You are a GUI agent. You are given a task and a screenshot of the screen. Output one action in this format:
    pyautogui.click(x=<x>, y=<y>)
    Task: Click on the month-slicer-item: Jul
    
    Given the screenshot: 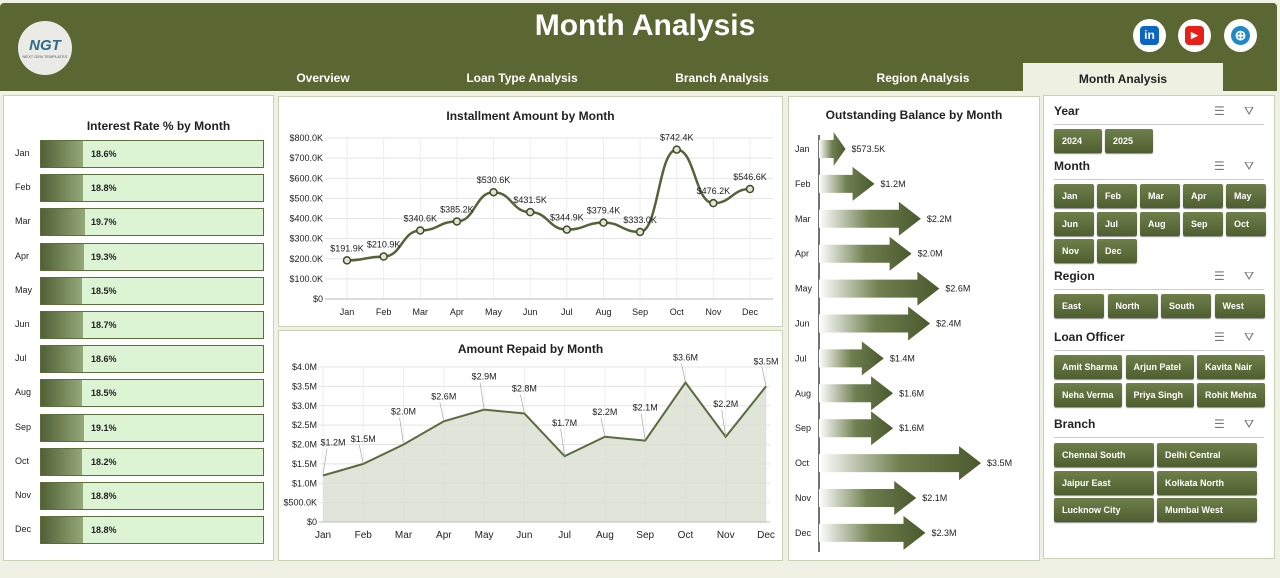 What is the action you would take?
    pyautogui.click(x=1117, y=223)
    